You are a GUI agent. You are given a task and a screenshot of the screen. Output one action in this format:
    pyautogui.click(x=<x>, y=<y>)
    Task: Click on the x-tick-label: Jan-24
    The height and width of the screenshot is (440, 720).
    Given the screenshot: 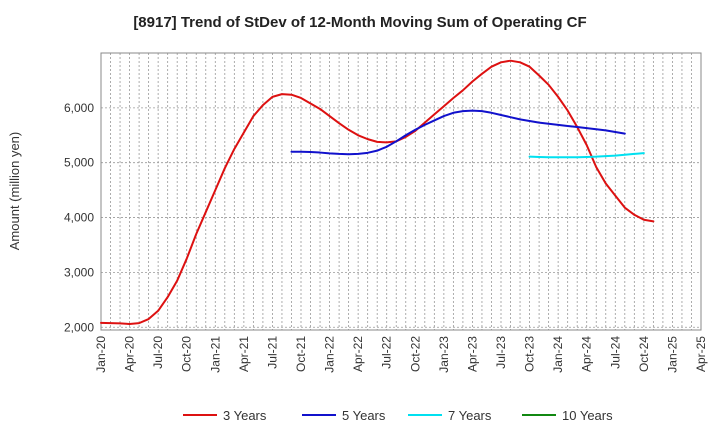 What is the action you would take?
    pyautogui.click(x=558, y=354)
    